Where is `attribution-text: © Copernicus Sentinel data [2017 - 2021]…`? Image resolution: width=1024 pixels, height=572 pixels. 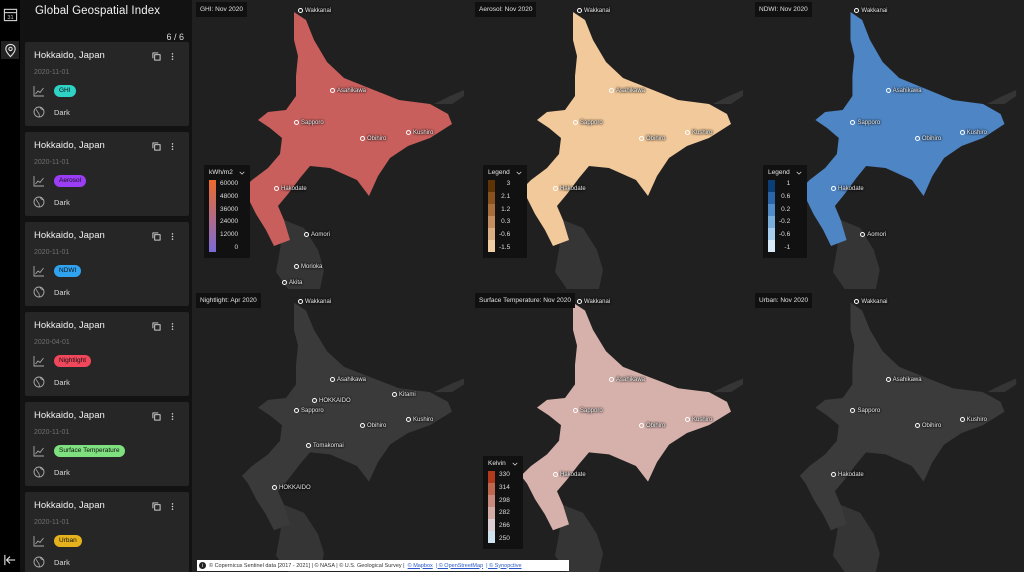
attribution-text: © Copernicus Sentinel data [2017 - 2021]… is located at coordinates (307, 565).